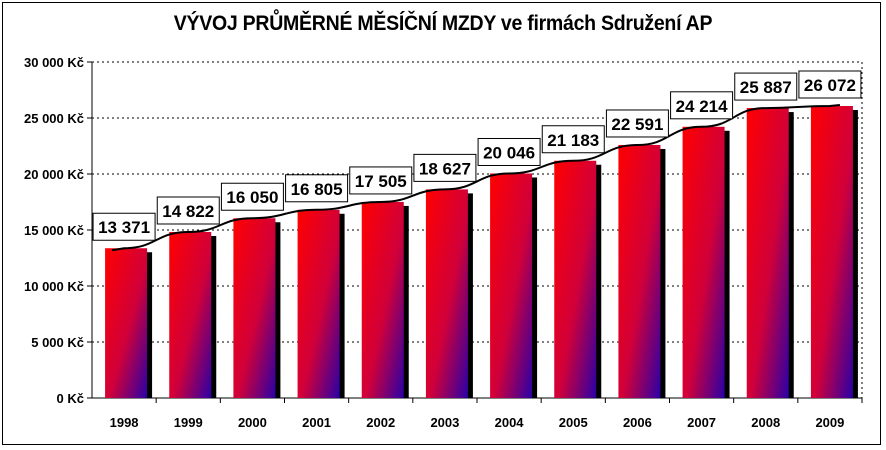 This screenshot has height=450, width=886. I want to click on data-label-text: 26 072, so click(830, 85).